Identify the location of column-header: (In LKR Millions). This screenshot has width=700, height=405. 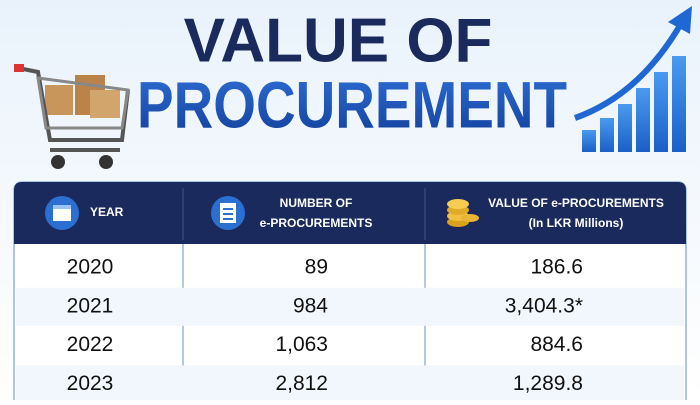
(576, 223).